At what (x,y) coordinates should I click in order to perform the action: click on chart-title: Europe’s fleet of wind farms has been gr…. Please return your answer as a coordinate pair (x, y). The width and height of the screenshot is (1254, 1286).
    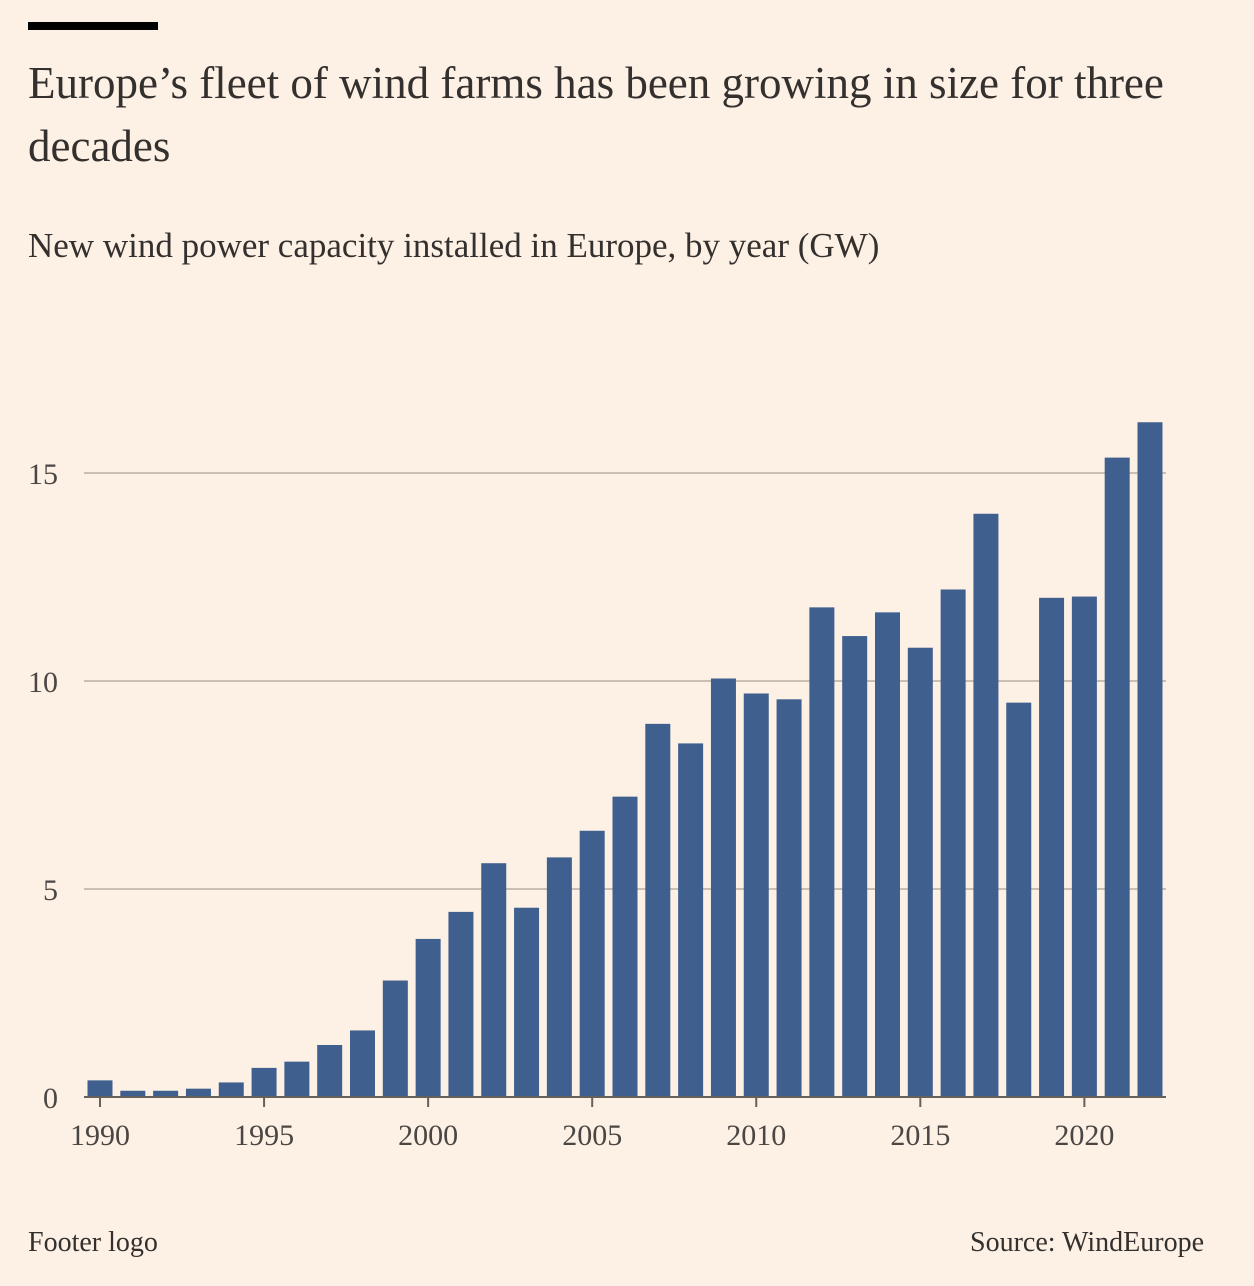
    Looking at the image, I should click on (596, 114).